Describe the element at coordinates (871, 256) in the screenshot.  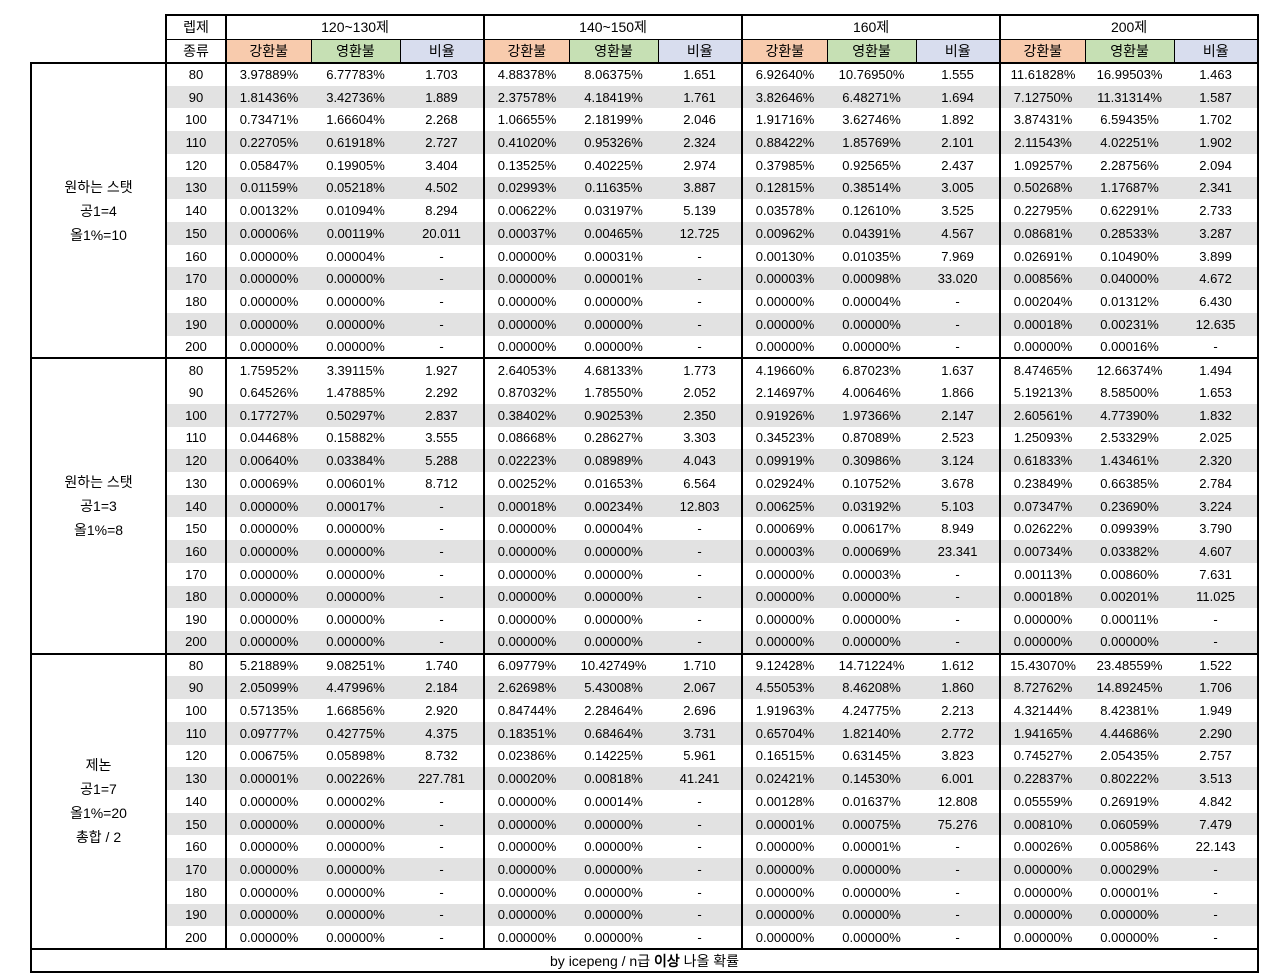
I see `yeong-cell: 0.01035%` at that location.